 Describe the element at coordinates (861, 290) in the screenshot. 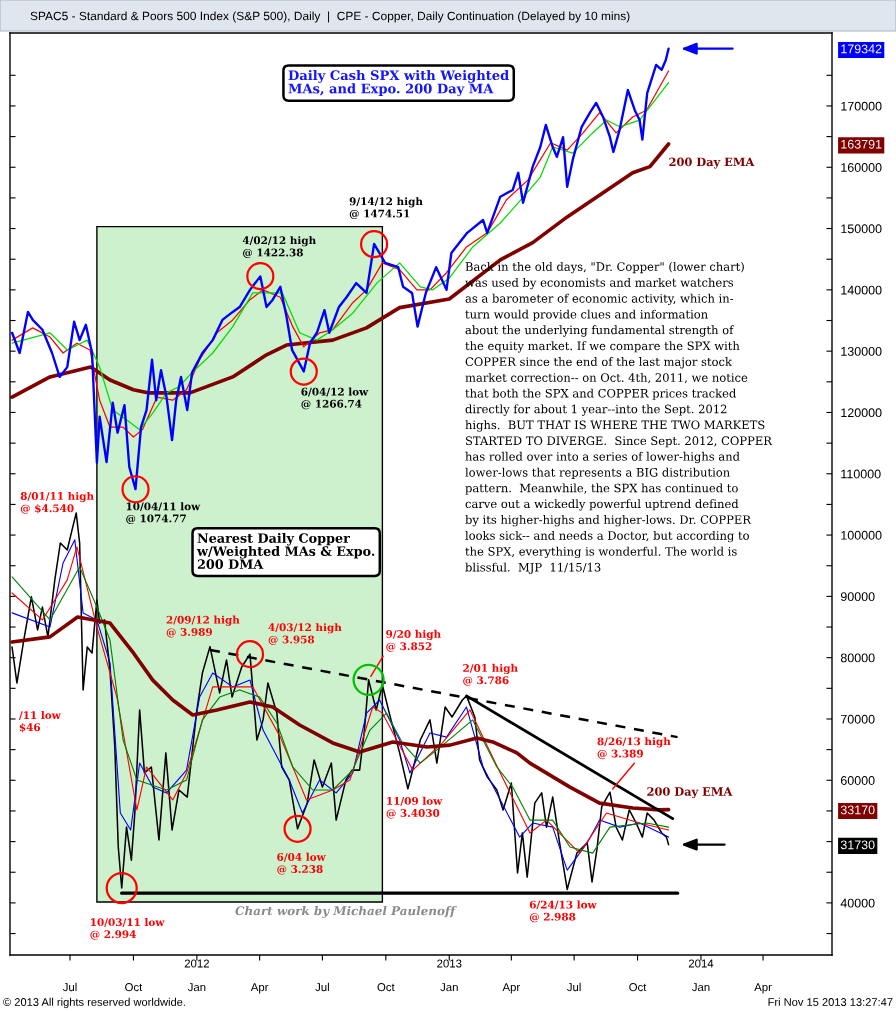

I see `y-tick-label: 140000` at that location.